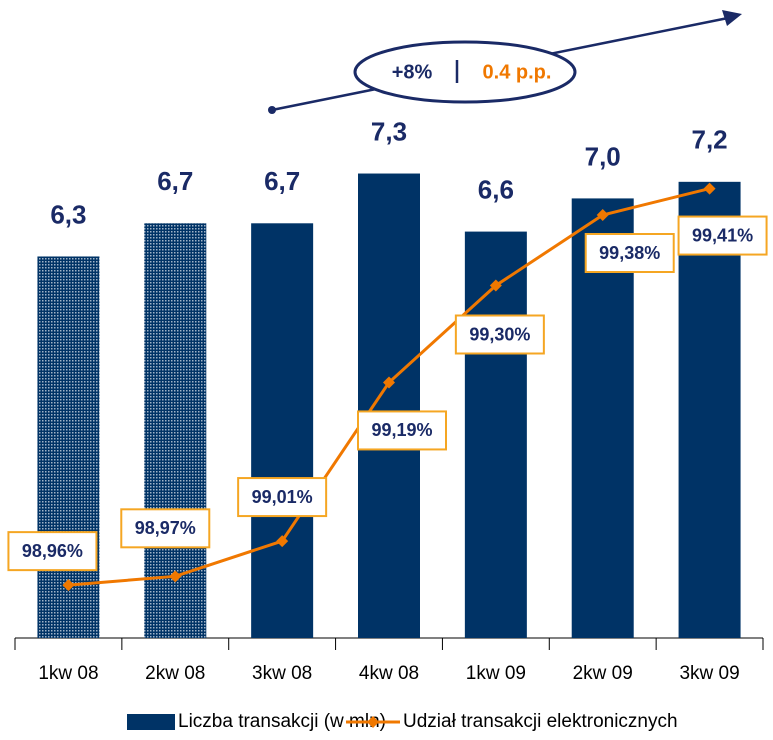  I want to click on x-tick-label: 1kw 08, so click(68, 673).